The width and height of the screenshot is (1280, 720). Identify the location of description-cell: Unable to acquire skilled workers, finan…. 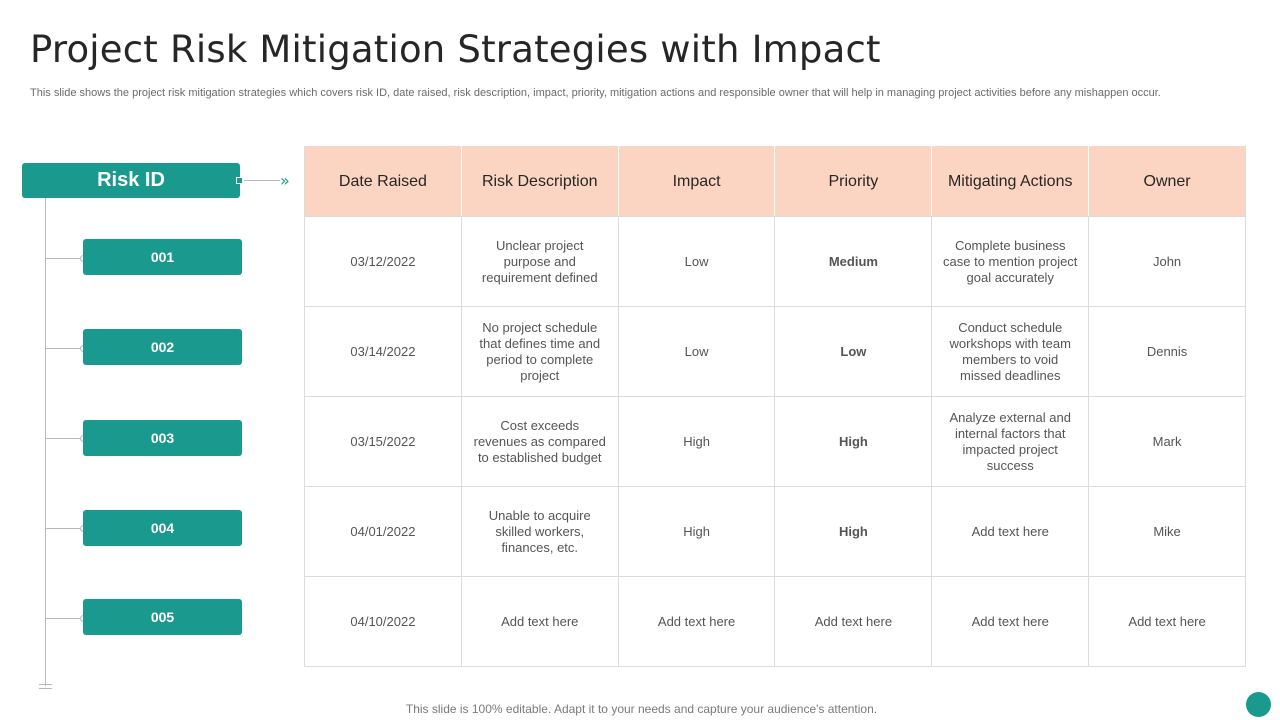
(539, 531).